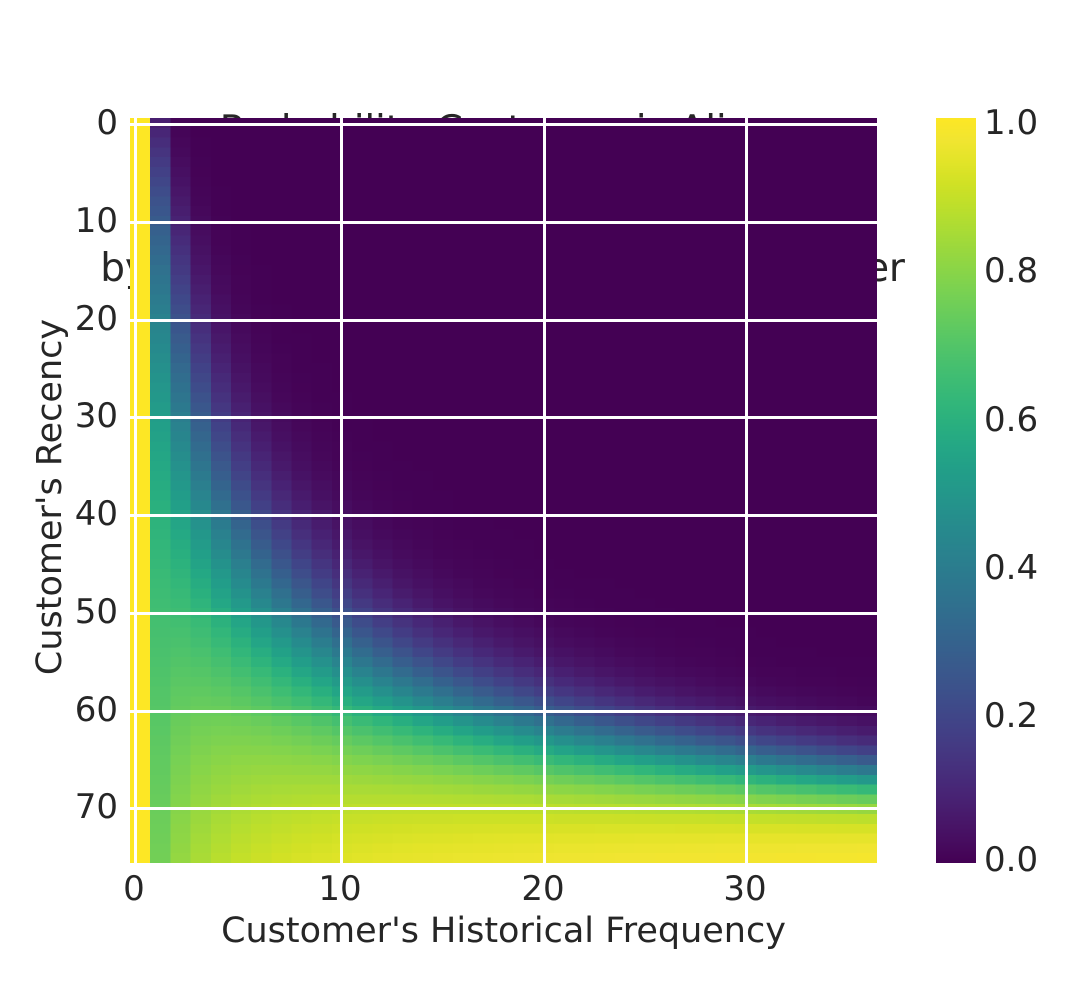 The height and width of the screenshot is (983, 1065). I want to click on colorbar-tick-label-0-4: 0.4, so click(1011, 568).